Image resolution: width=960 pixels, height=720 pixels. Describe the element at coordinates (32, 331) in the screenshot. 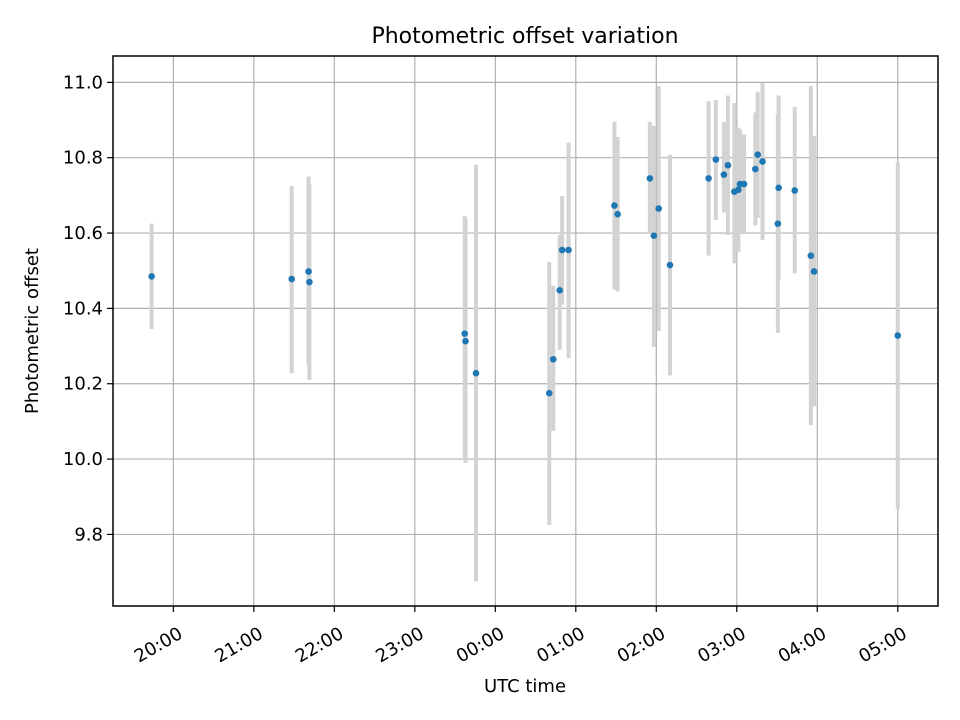

I see `y-axis-label: Photometric offset` at that location.